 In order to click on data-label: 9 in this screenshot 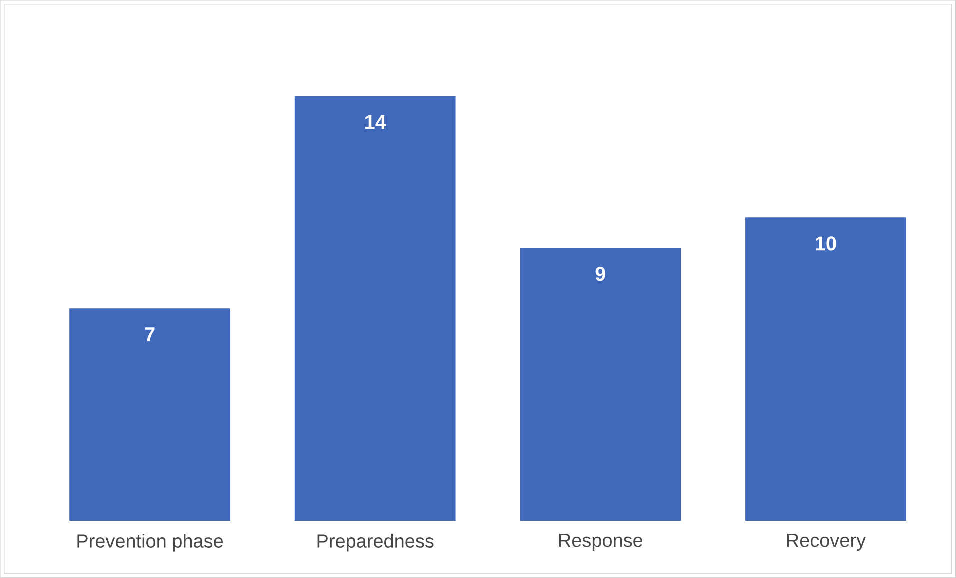, I will do `click(601, 273)`.